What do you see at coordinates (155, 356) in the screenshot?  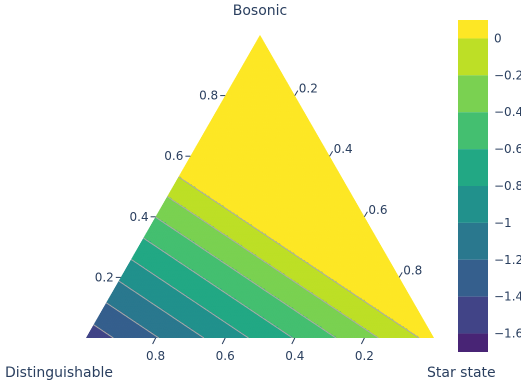 I see `bottom-axis-tick-label: 0.8` at bounding box center [155, 356].